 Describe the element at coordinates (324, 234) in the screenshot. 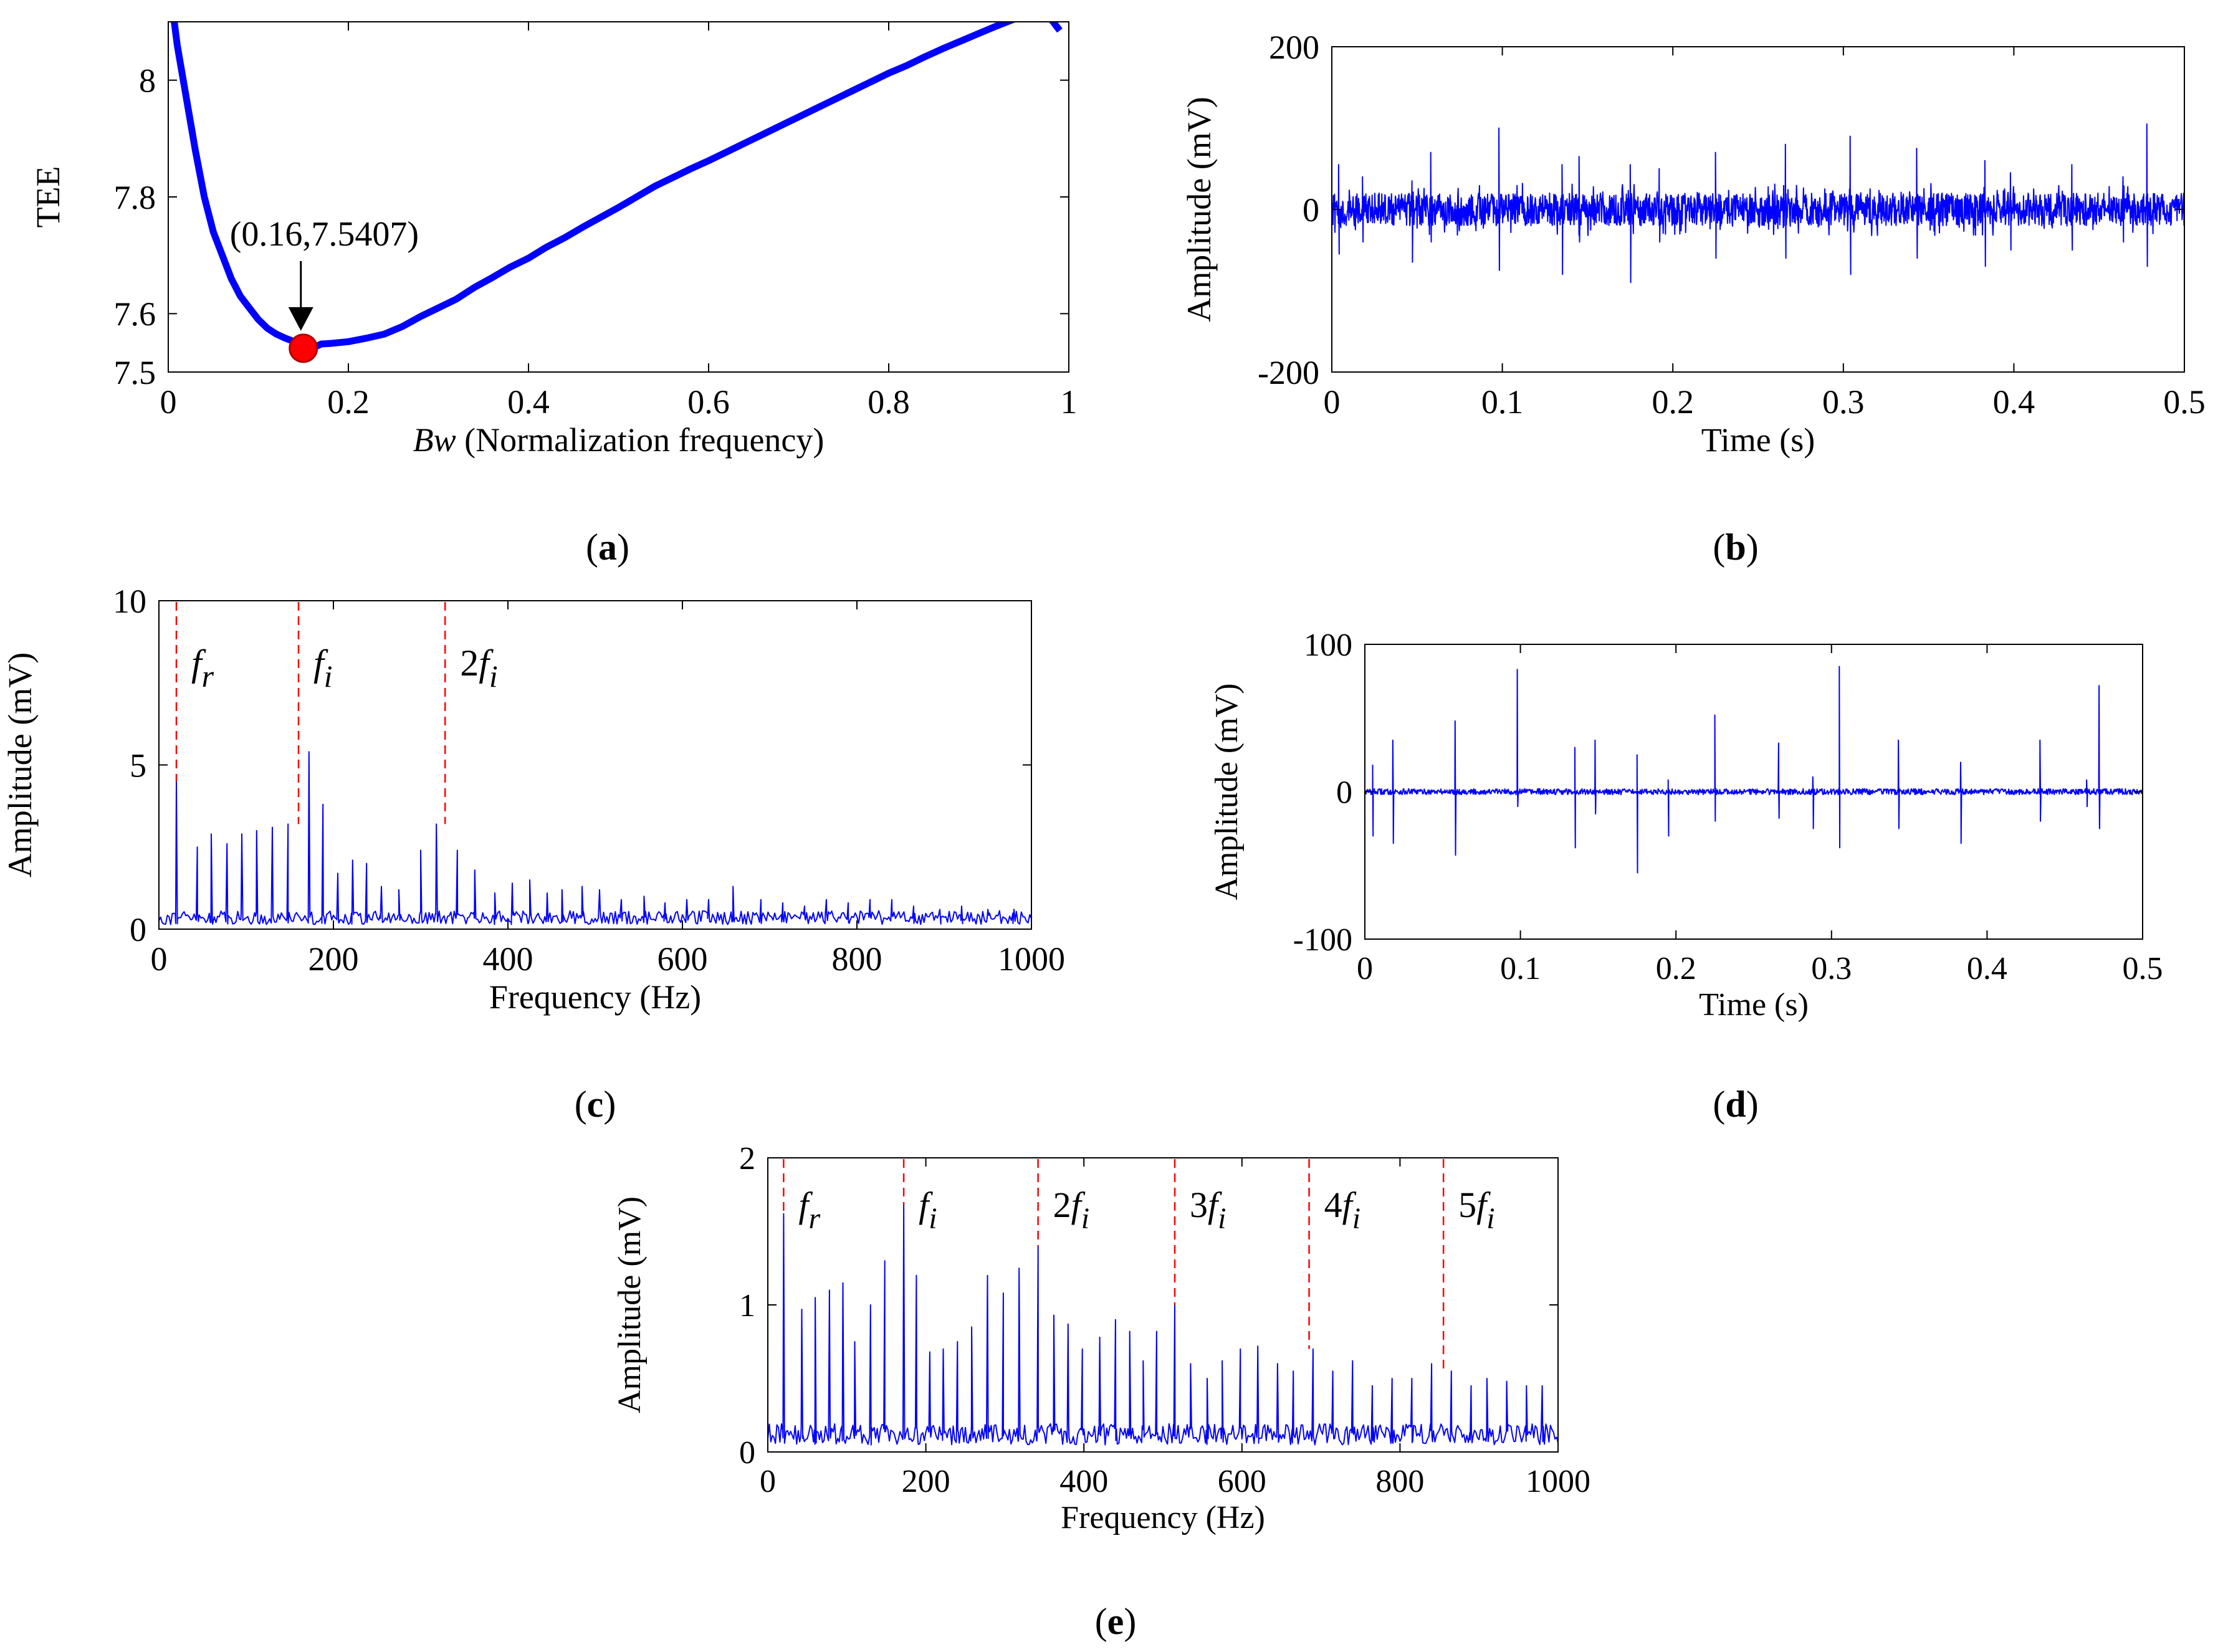

I see `min-annotation: (0.16,7.5407)` at that location.